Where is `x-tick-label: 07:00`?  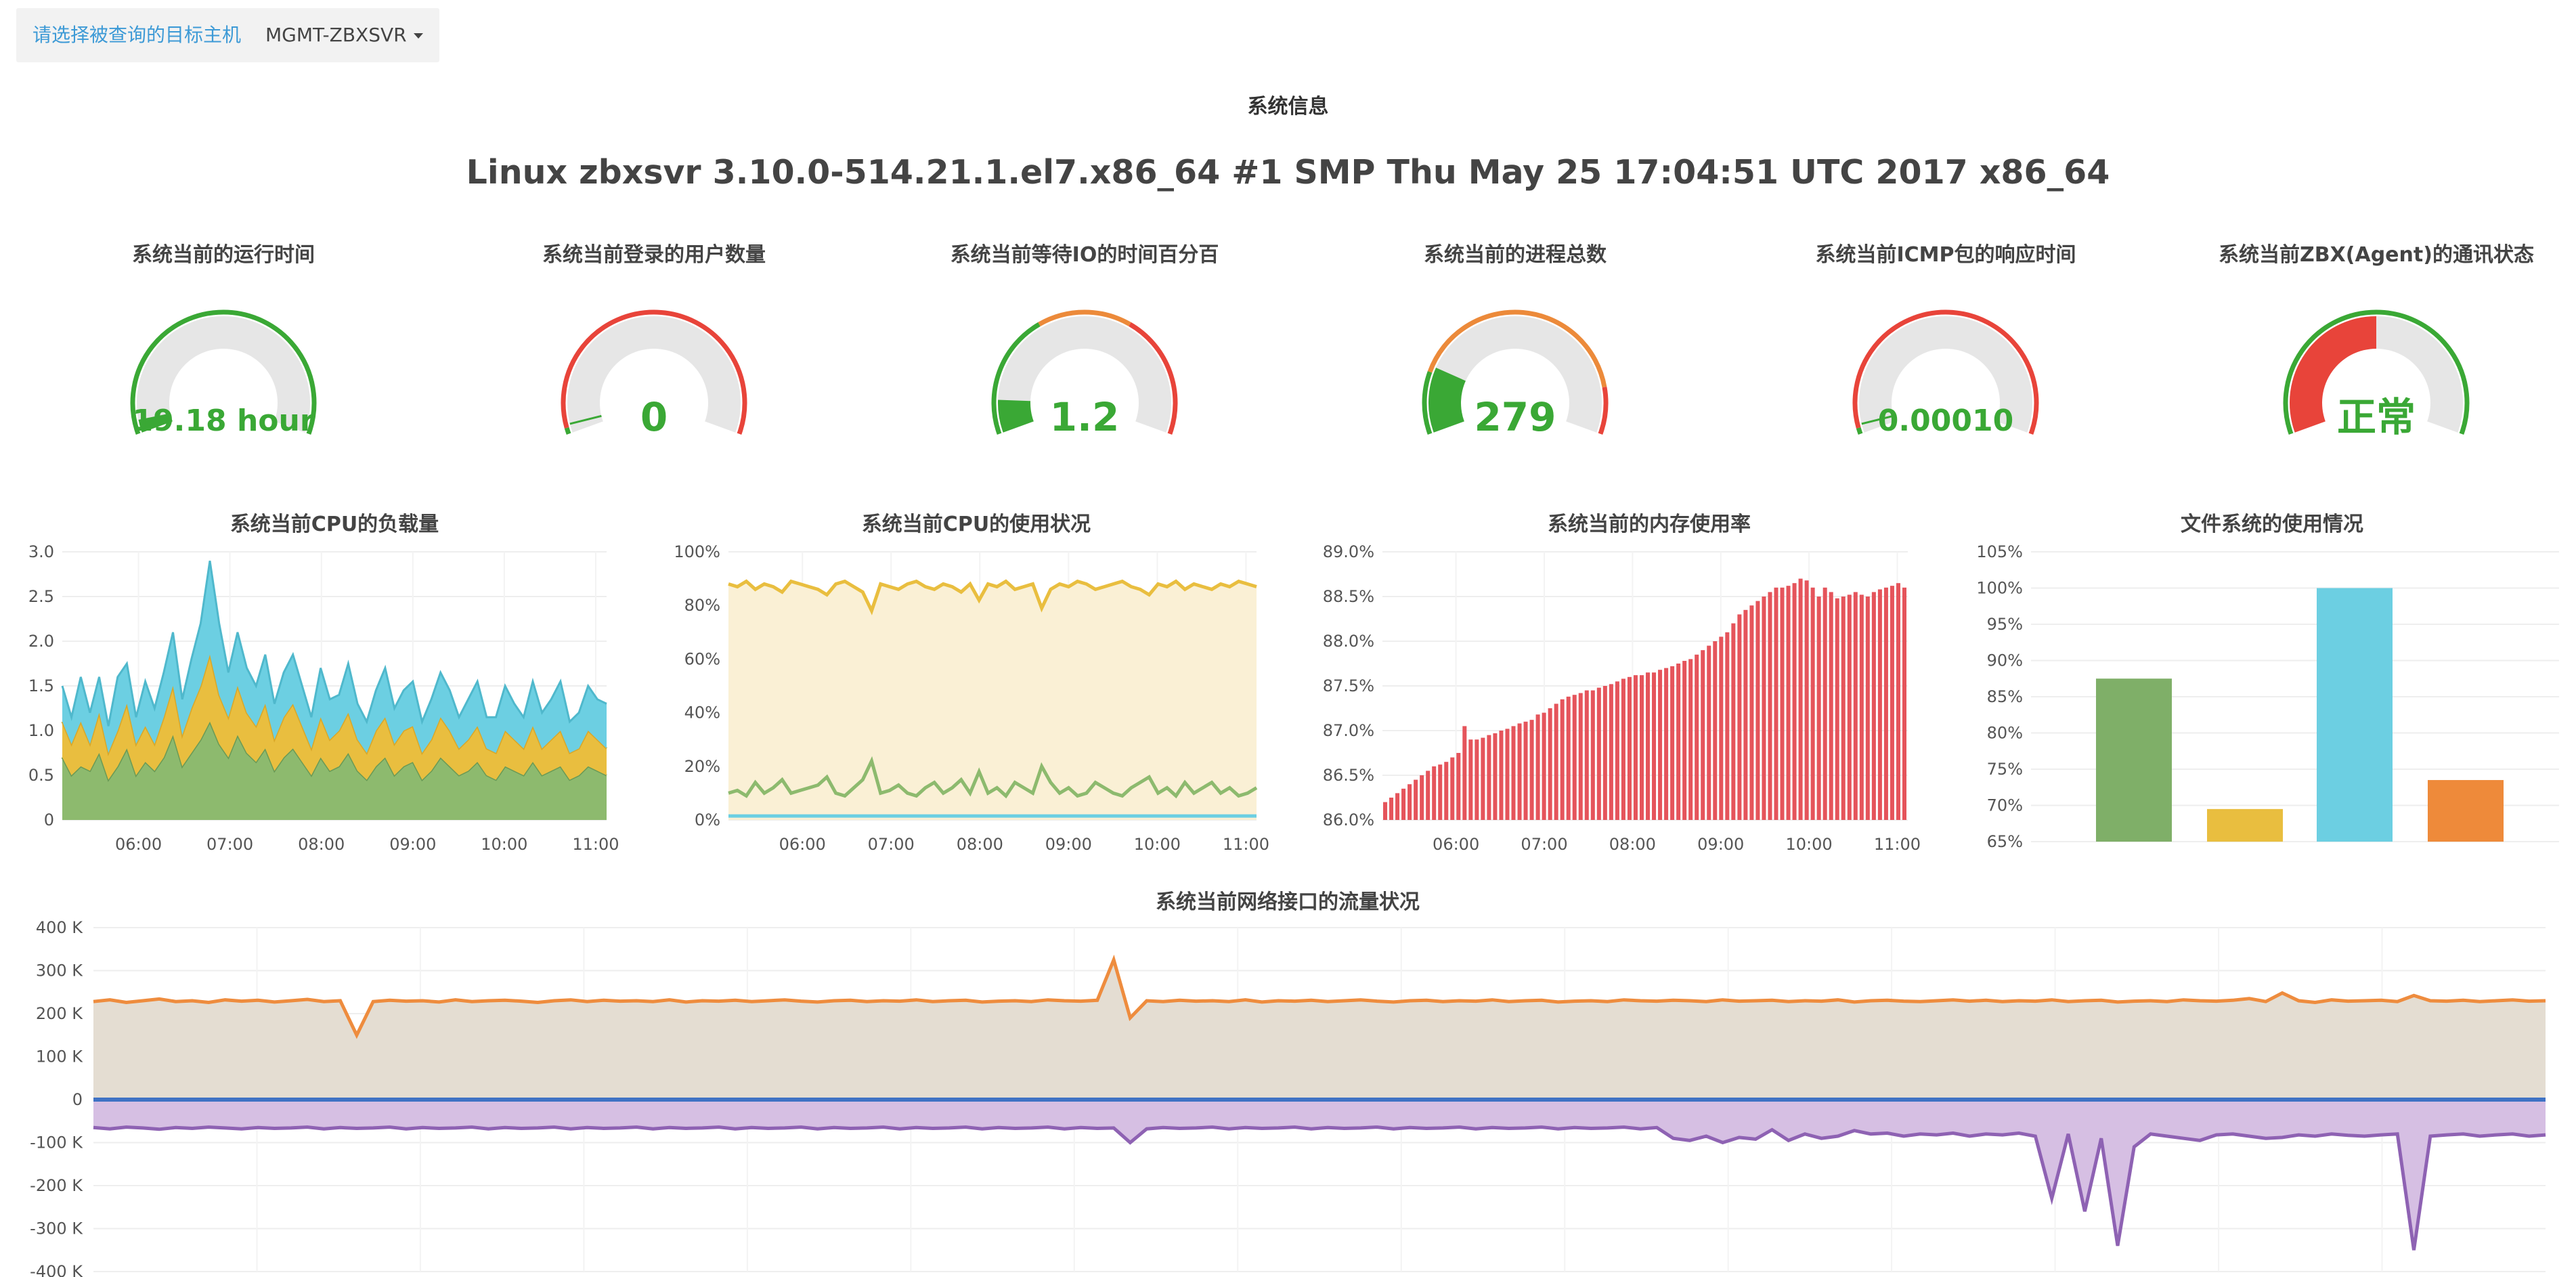
x-tick-label: 07:00 is located at coordinates (1544, 844).